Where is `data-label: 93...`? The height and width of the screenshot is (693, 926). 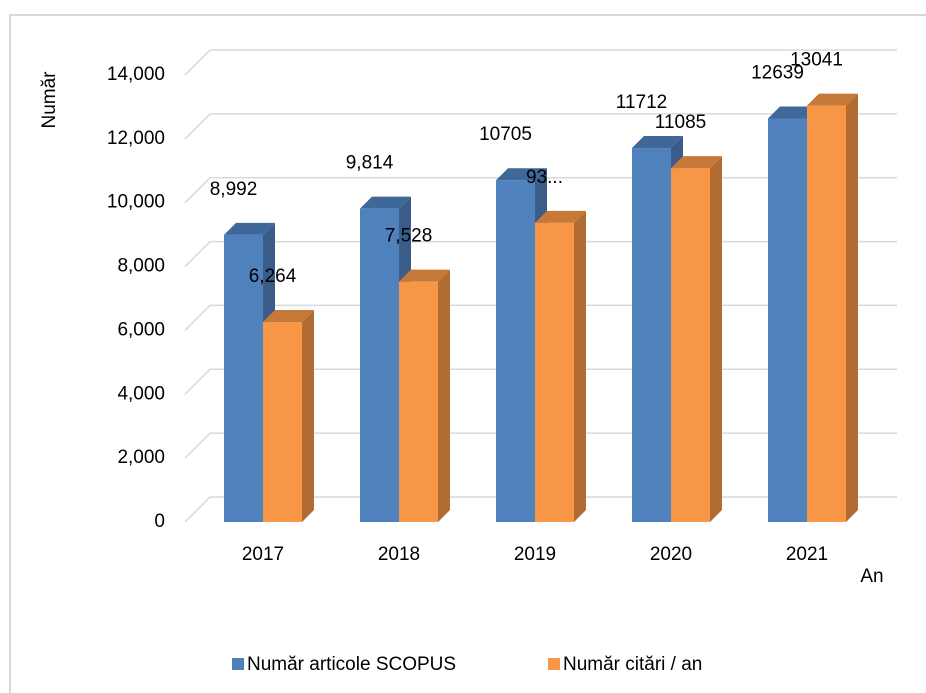
data-label: 93... is located at coordinates (544, 177).